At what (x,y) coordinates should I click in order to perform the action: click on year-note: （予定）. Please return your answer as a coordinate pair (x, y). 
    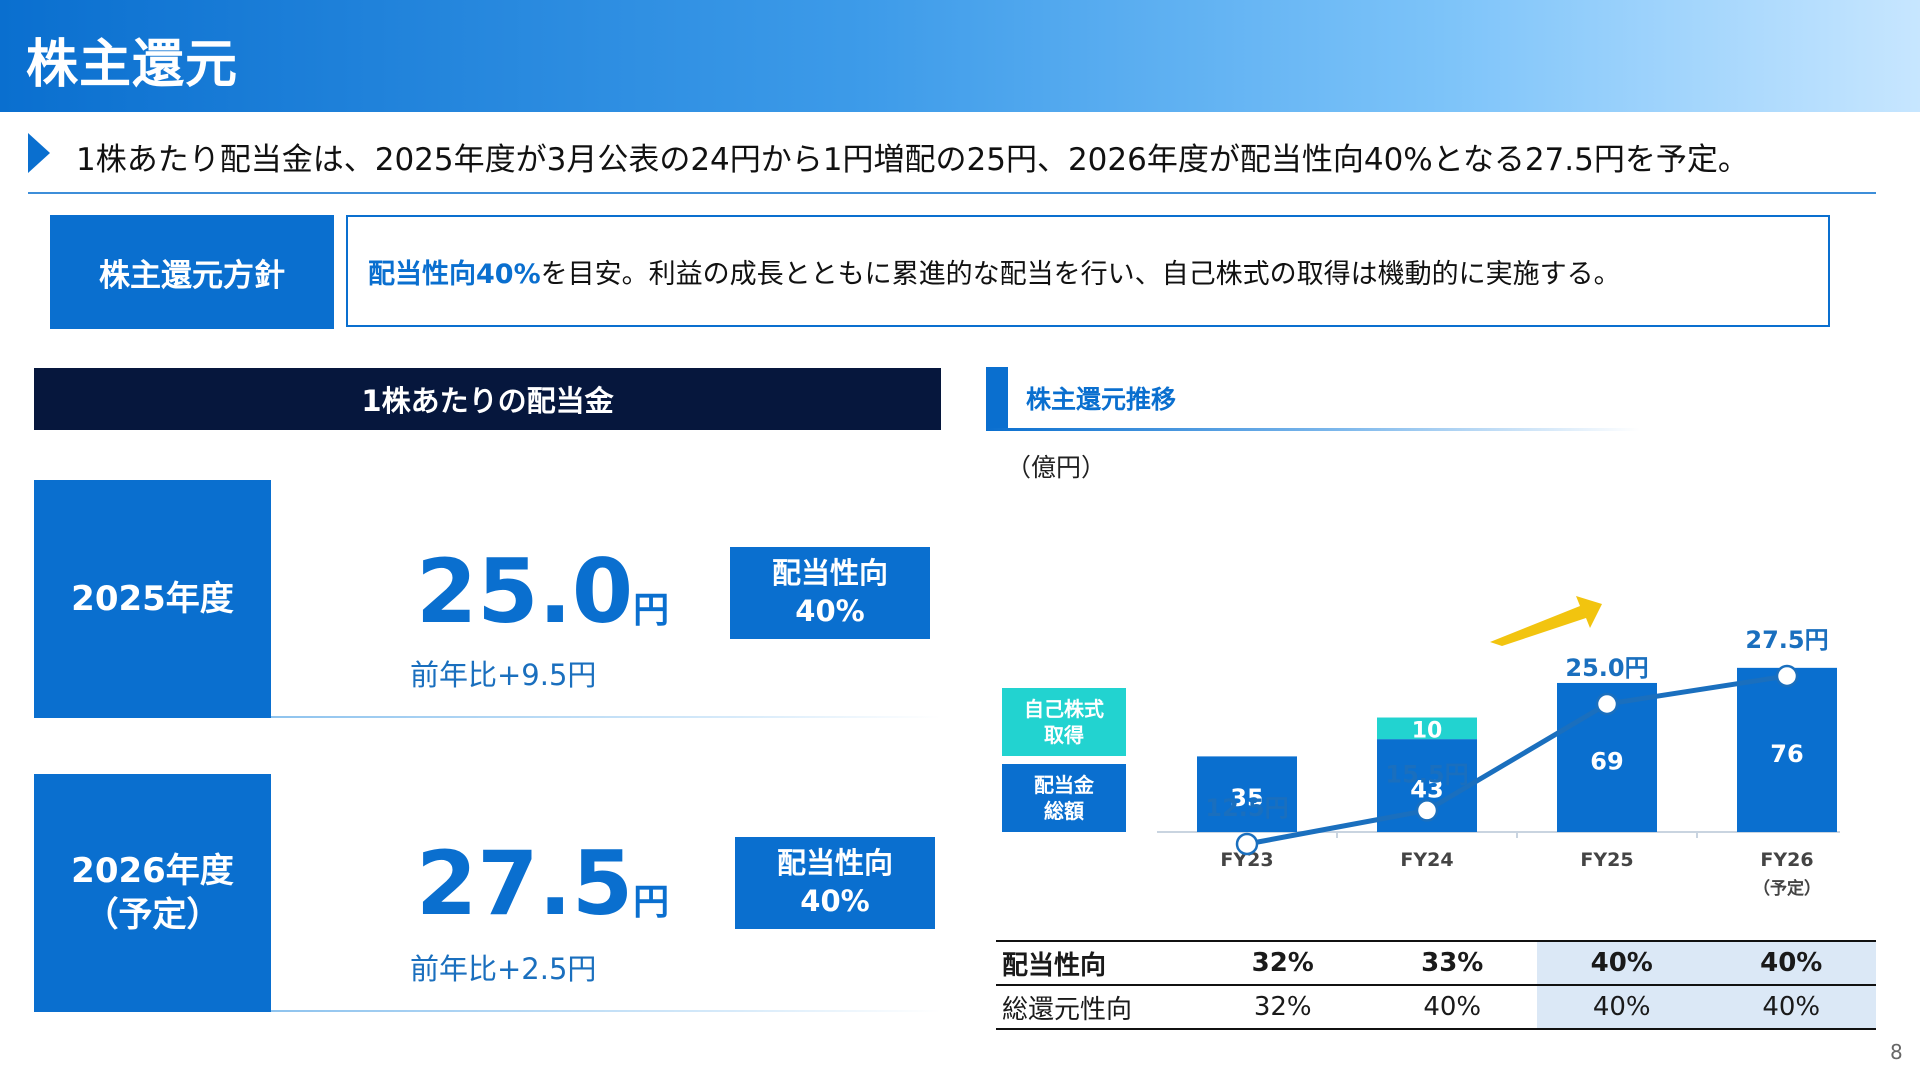
    Looking at the image, I should click on (152, 915).